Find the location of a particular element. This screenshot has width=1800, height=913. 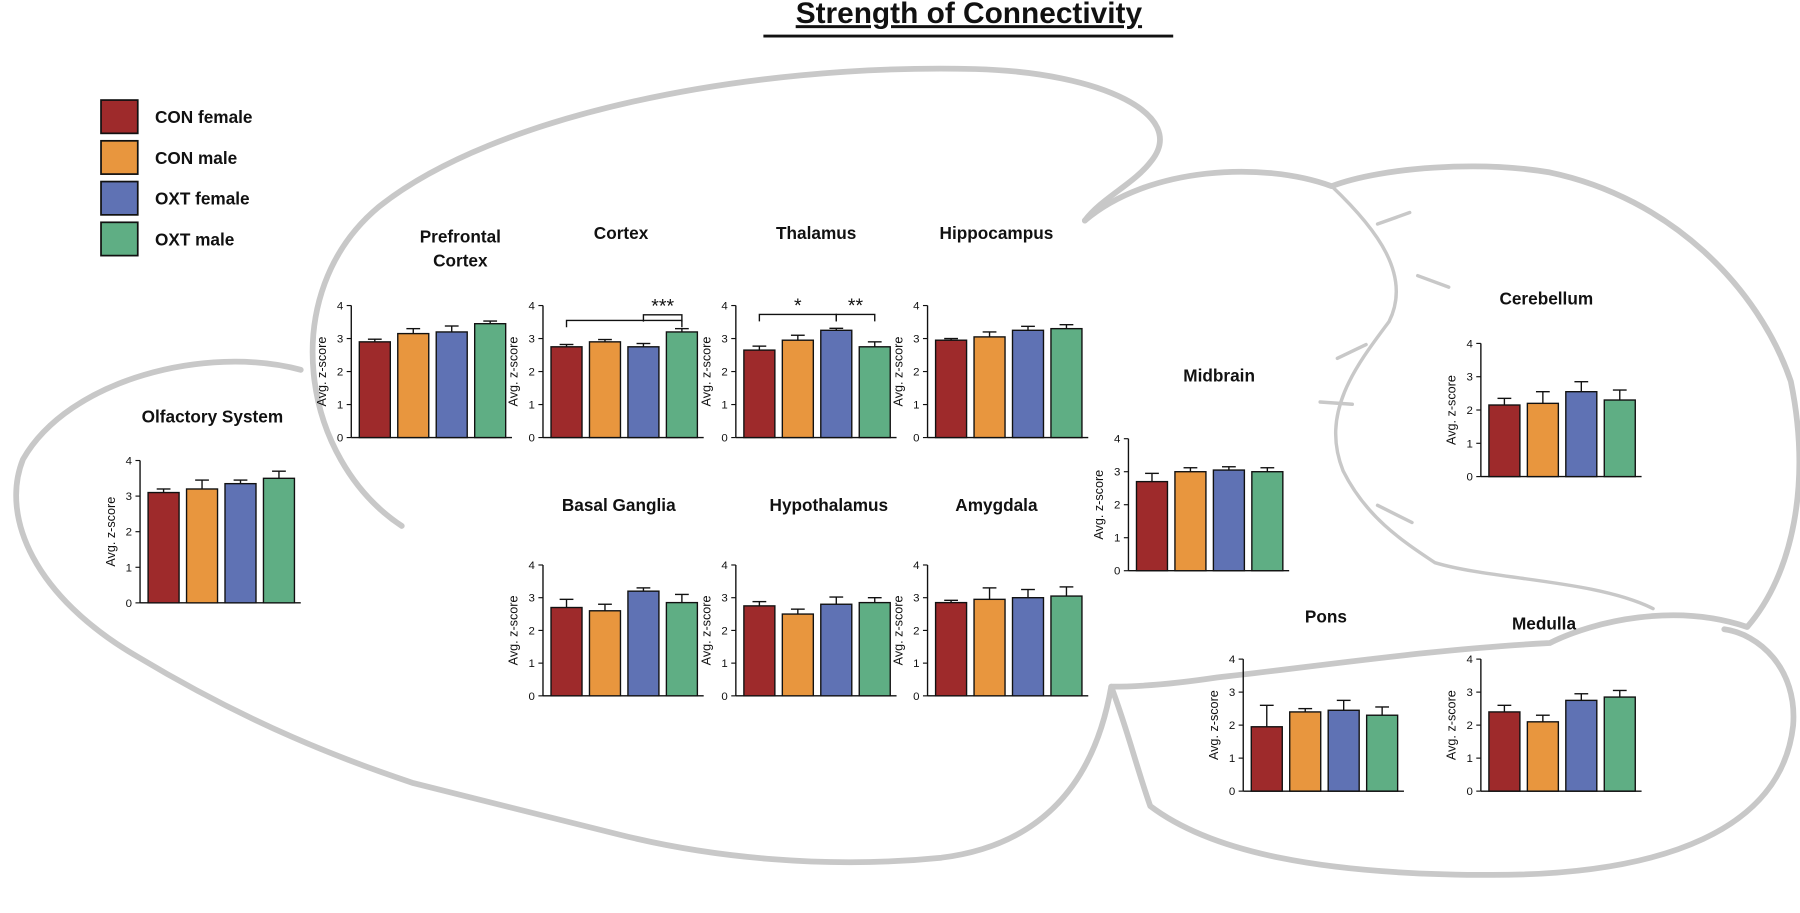

legend-label: CON female is located at coordinates (204, 117).